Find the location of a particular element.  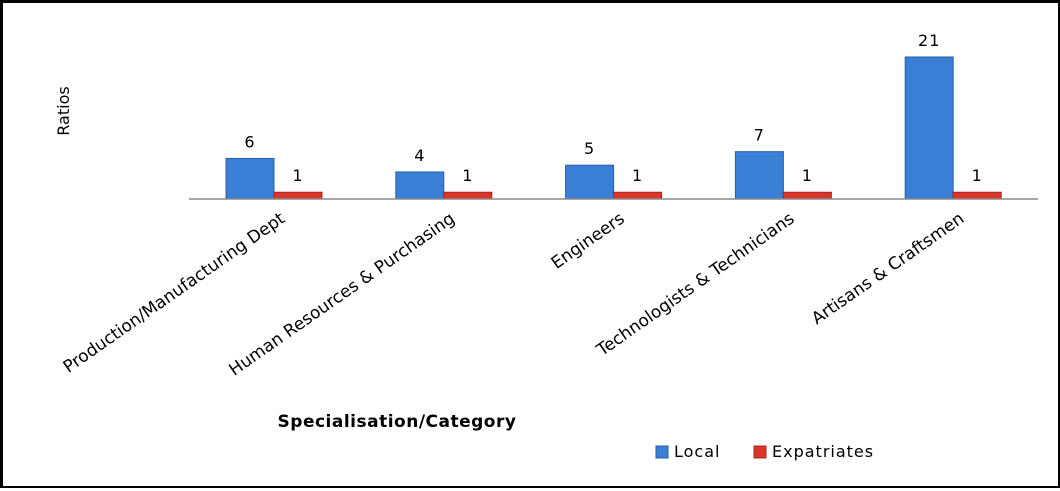

legend: Local Expatriates is located at coordinates (764, 451).